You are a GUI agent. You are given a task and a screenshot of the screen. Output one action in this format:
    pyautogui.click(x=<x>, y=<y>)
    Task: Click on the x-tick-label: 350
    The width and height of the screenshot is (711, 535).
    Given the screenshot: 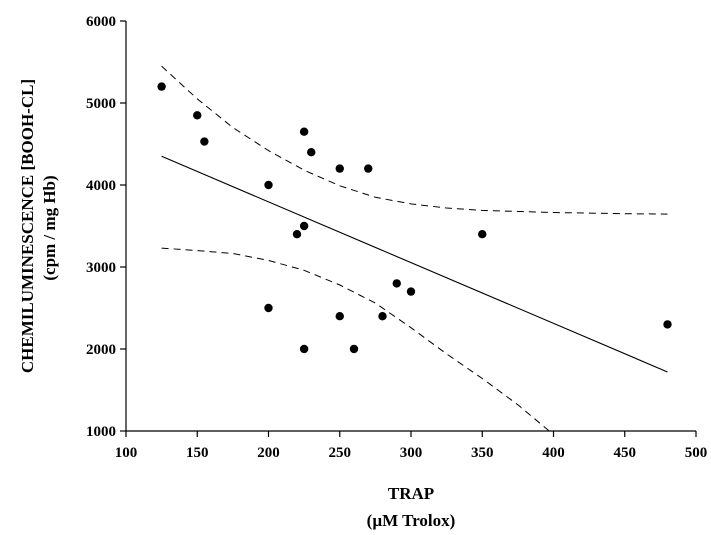 What is the action you would take?
    pyautogui.click(x=482, y=453)
    